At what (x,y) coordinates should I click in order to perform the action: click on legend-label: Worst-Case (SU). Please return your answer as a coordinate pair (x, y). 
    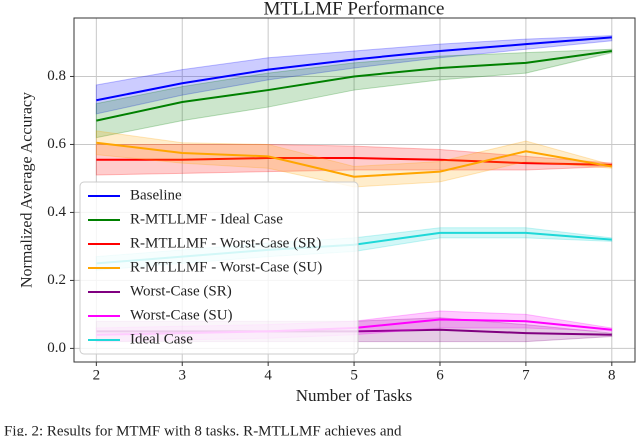
    Looking at the image, I should click on (181, 315).